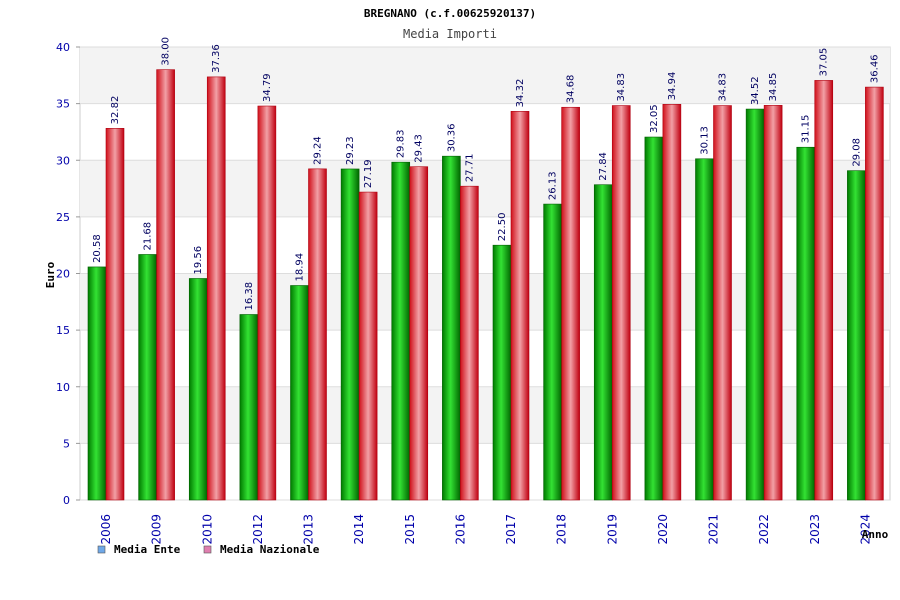 This screenshot has width=900, height=600. I want to click on x-tick-label: 2010, so click(207, 529).